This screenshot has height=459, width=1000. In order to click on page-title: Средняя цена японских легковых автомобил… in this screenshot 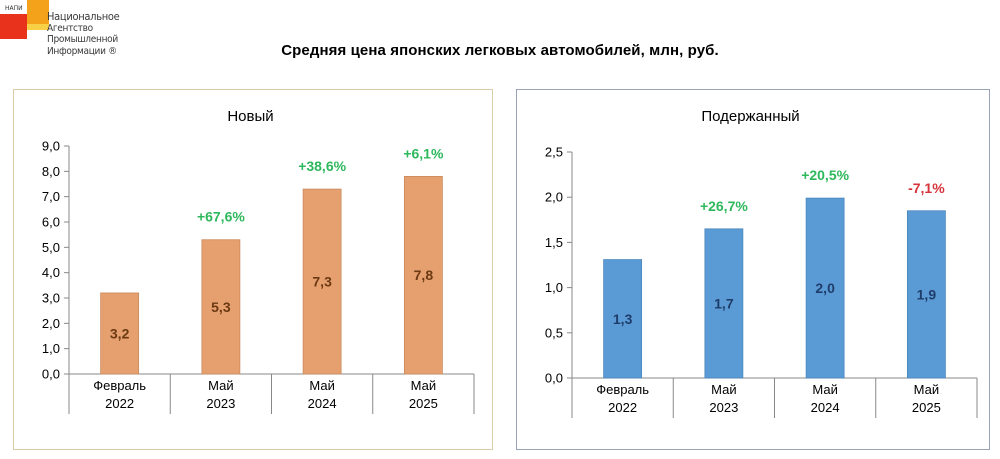, I will do `click(500, 50)`.